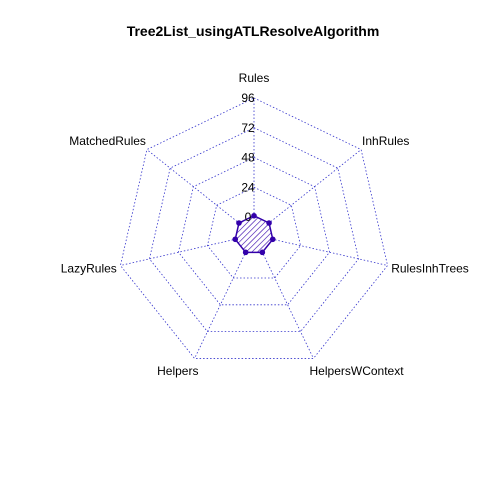  Describe the element at coordinates (239, 223) in the screenshot. I see `data-point-MatchedRules` at that location.